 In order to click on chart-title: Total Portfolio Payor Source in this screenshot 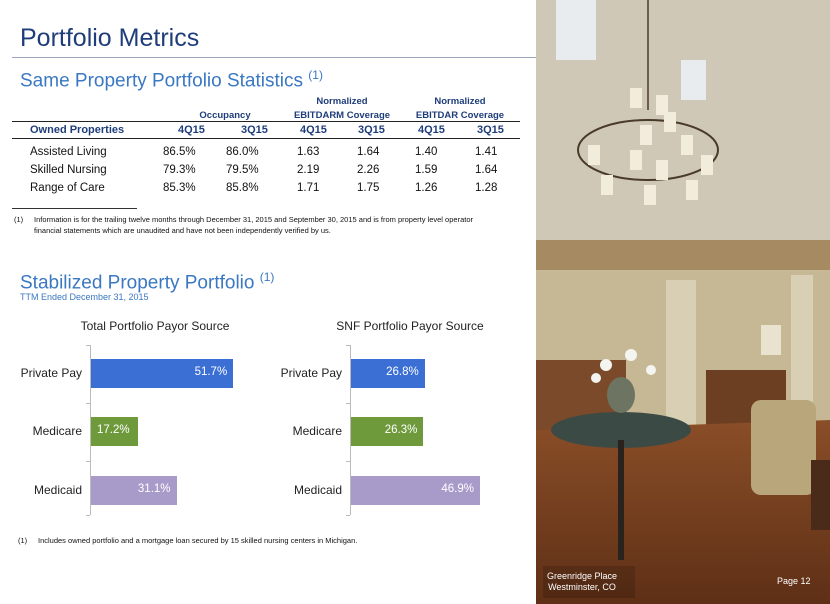, I will do `click(155, 326)`.